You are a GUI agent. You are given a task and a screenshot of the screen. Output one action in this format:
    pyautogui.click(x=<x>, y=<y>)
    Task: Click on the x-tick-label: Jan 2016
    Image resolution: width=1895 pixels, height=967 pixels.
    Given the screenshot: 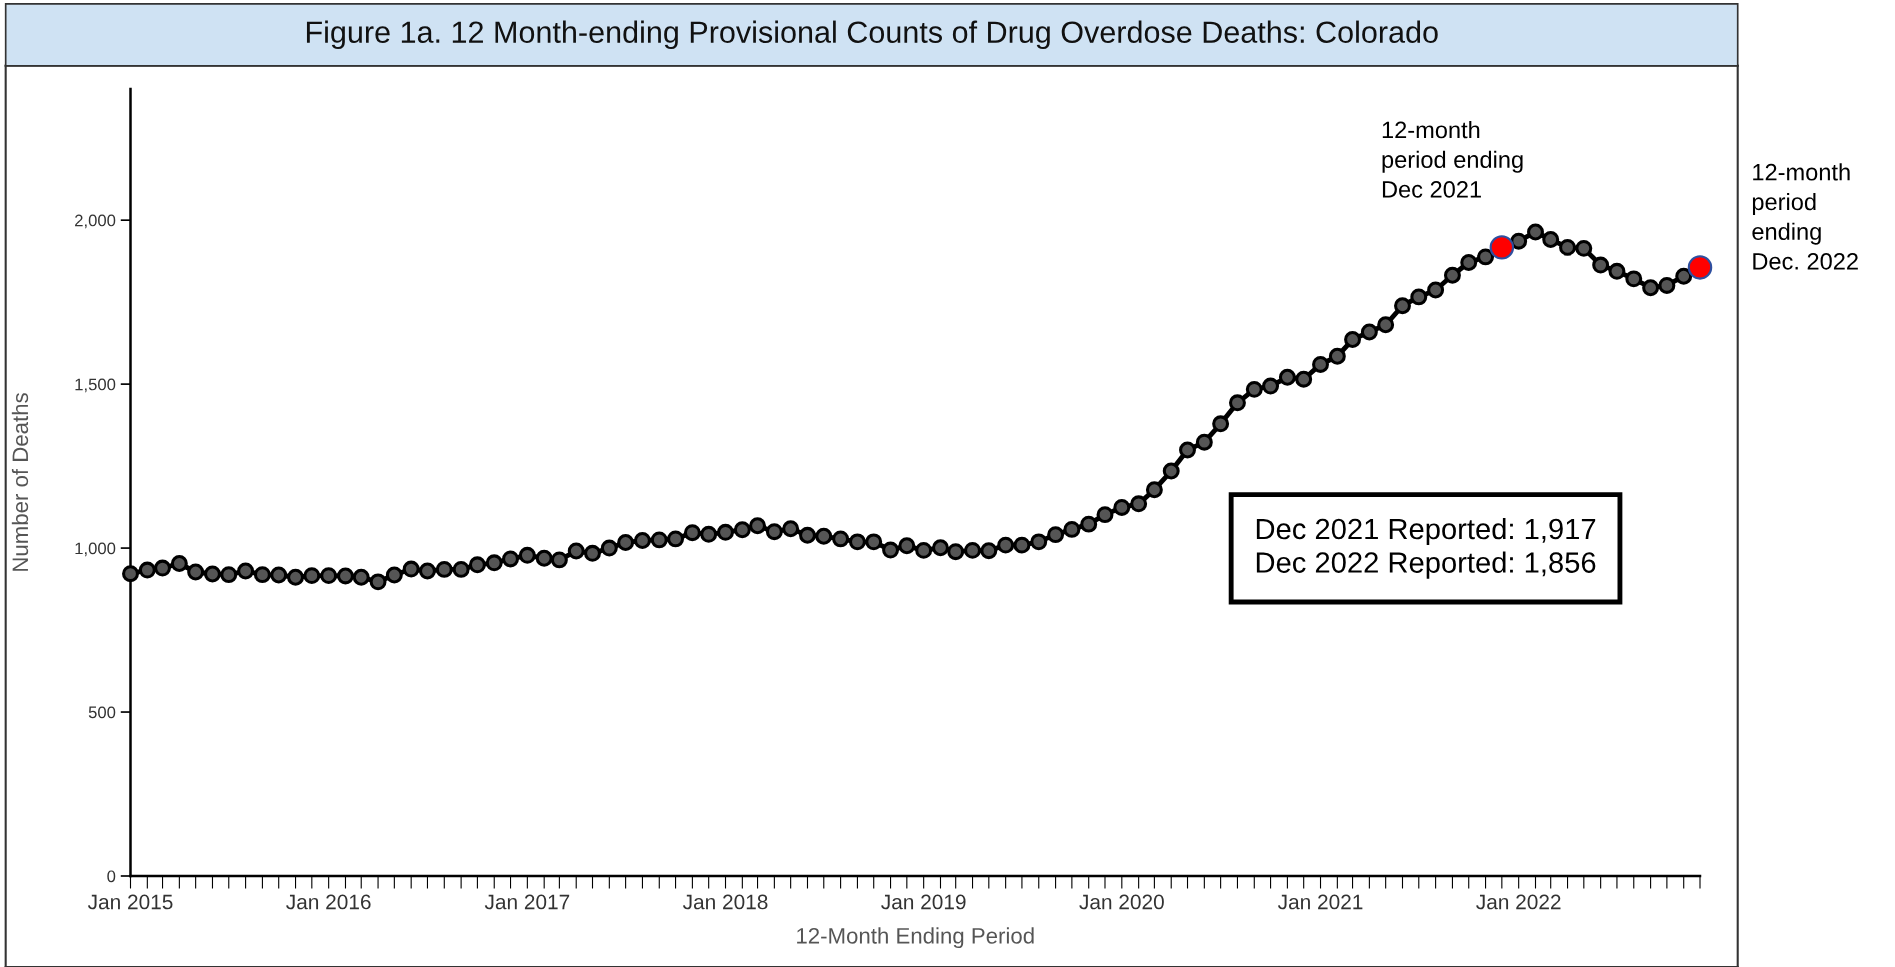 What is the action you would take?
    pyautogui.click(x=328, y=902)
    